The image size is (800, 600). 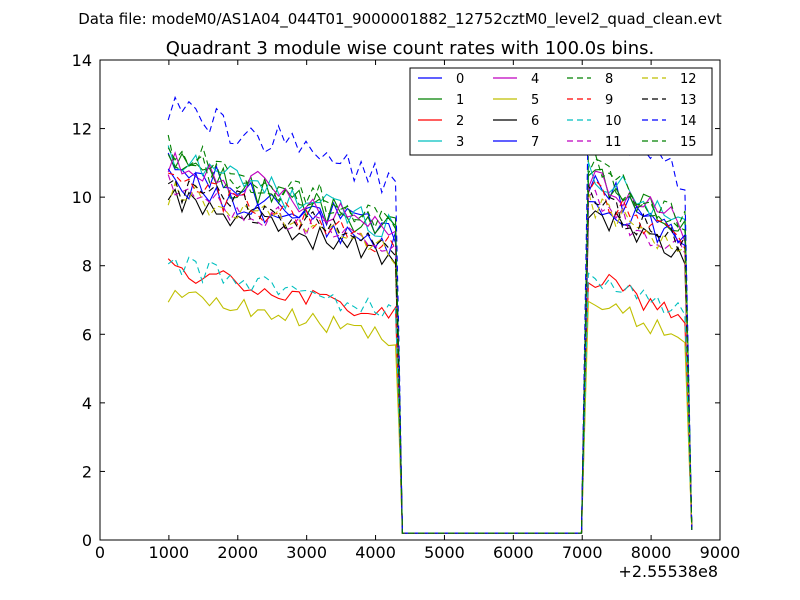 What do you see at coordinates (169, 552) in the screenshot?
I see `x-tick-label: 1000` at bounding box center [169, 552].